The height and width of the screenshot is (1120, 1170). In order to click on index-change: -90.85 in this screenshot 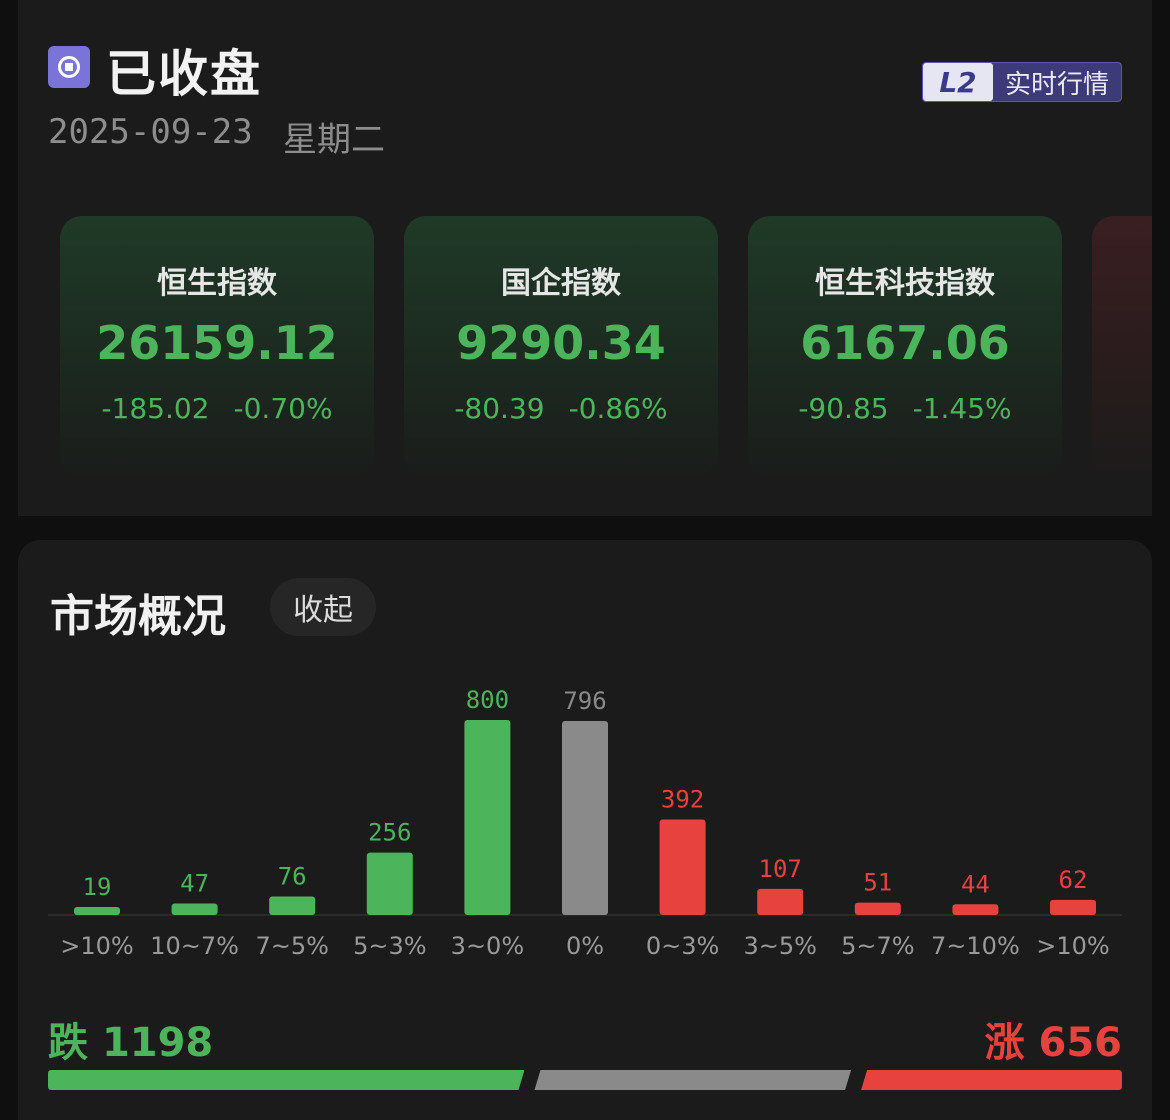, I will do `click(843, 408)`.